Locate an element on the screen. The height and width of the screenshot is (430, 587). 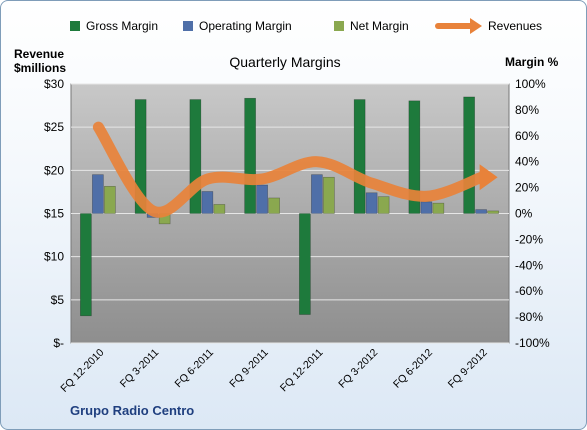
legend-arrow-icon is located at coordinates (476, 26).